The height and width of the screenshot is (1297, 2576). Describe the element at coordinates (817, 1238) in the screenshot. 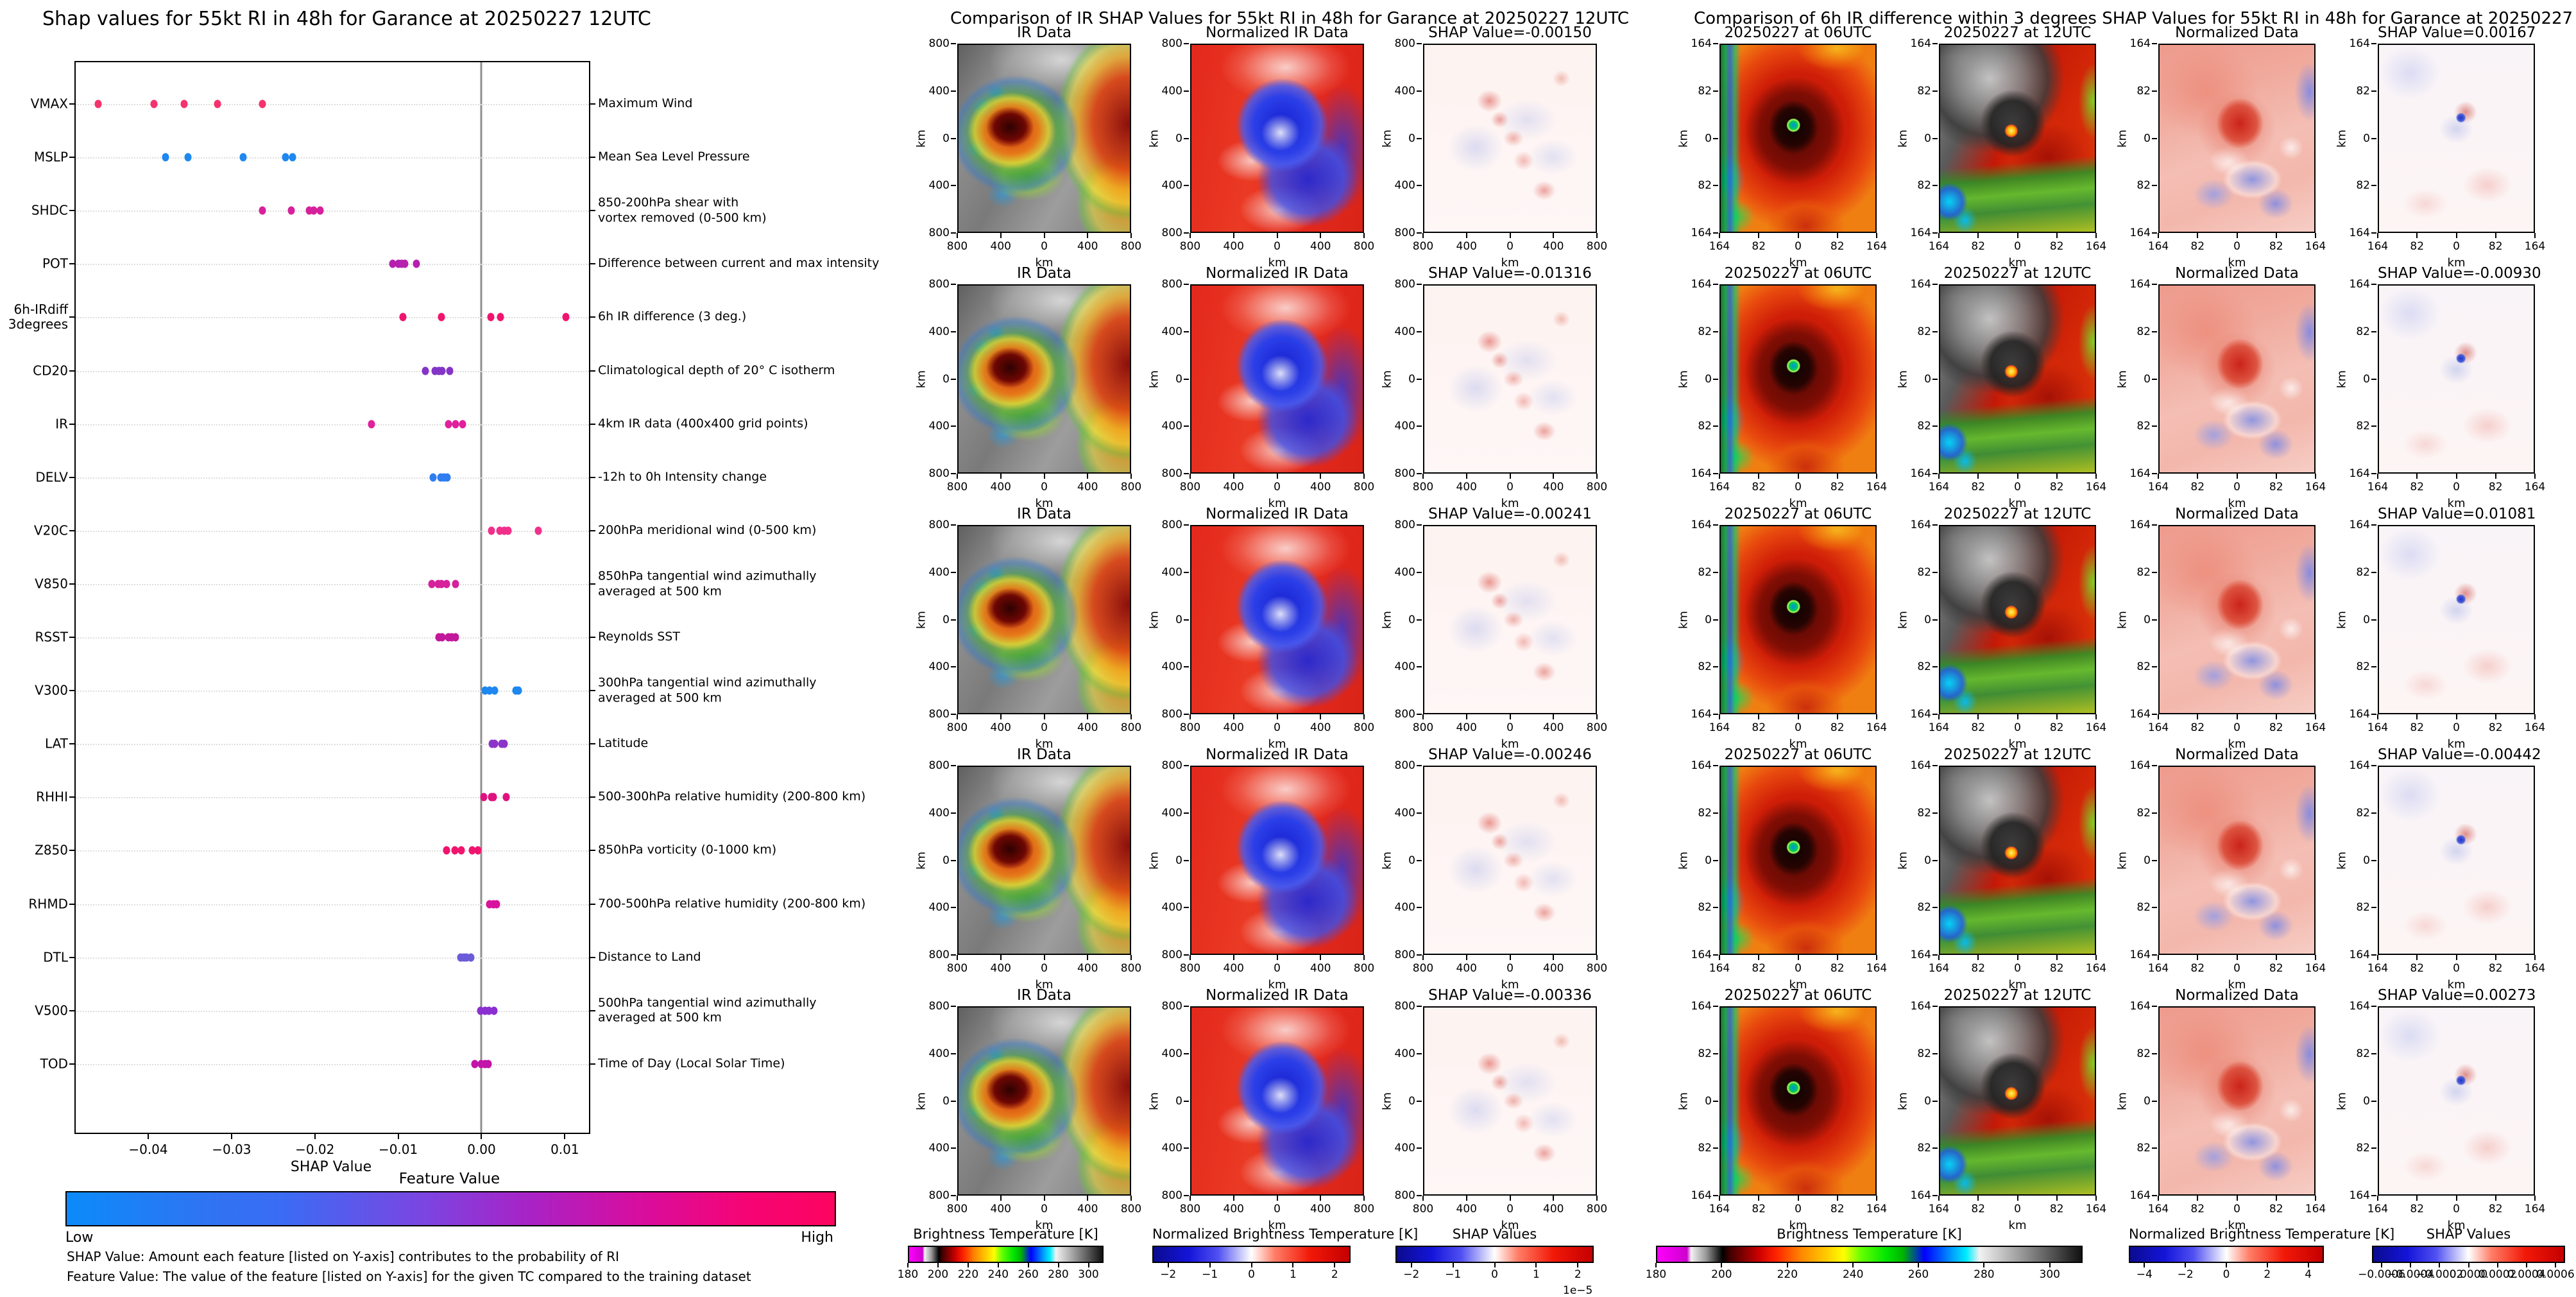

I see `colorbar-high-label: High` at that location.